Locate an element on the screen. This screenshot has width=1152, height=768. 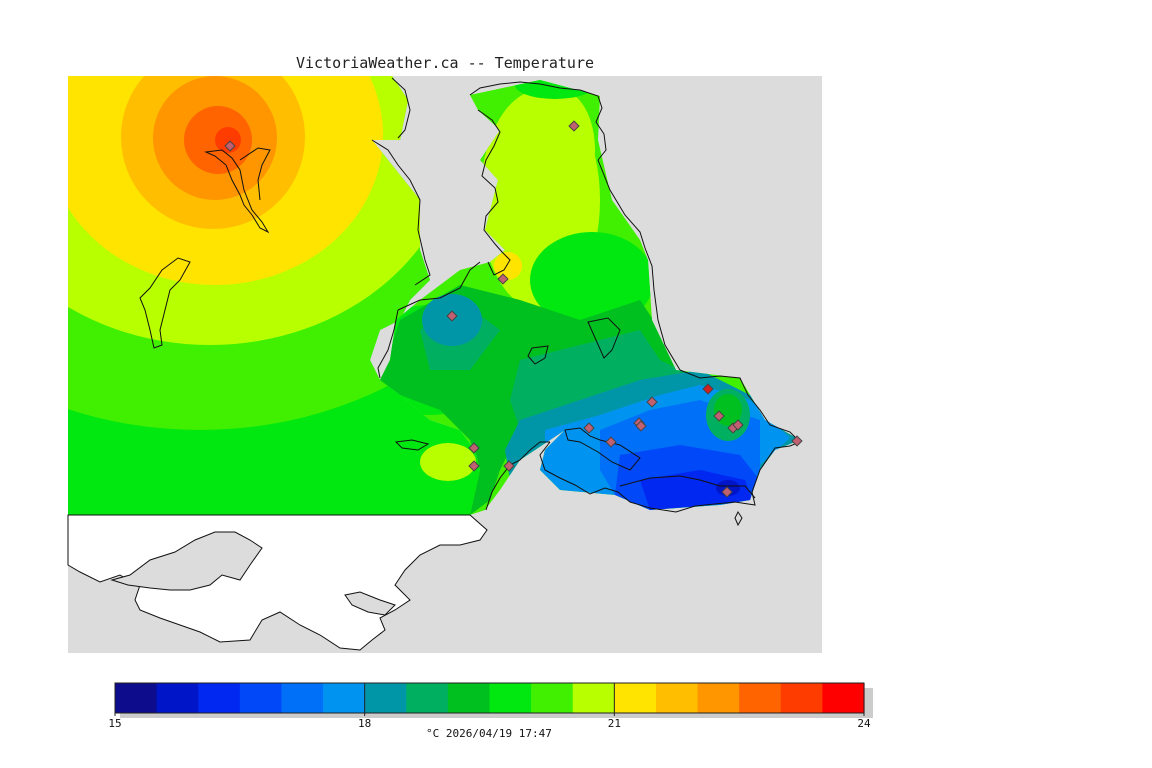
legend-ticks: 15 18 21 24 is located at coordinates (489, 706).